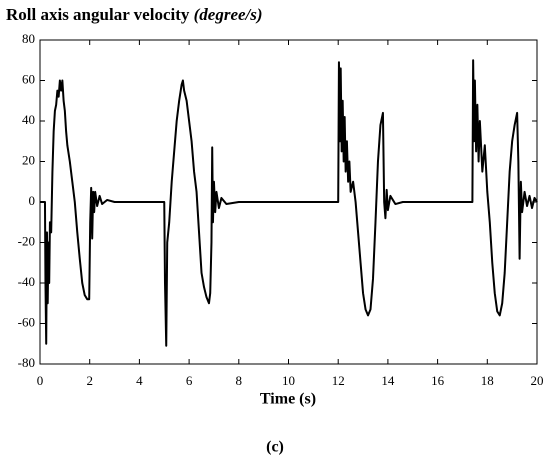 The image size is (550, 468). I want to click on title-unit: (degree/s), so click(228, 14).